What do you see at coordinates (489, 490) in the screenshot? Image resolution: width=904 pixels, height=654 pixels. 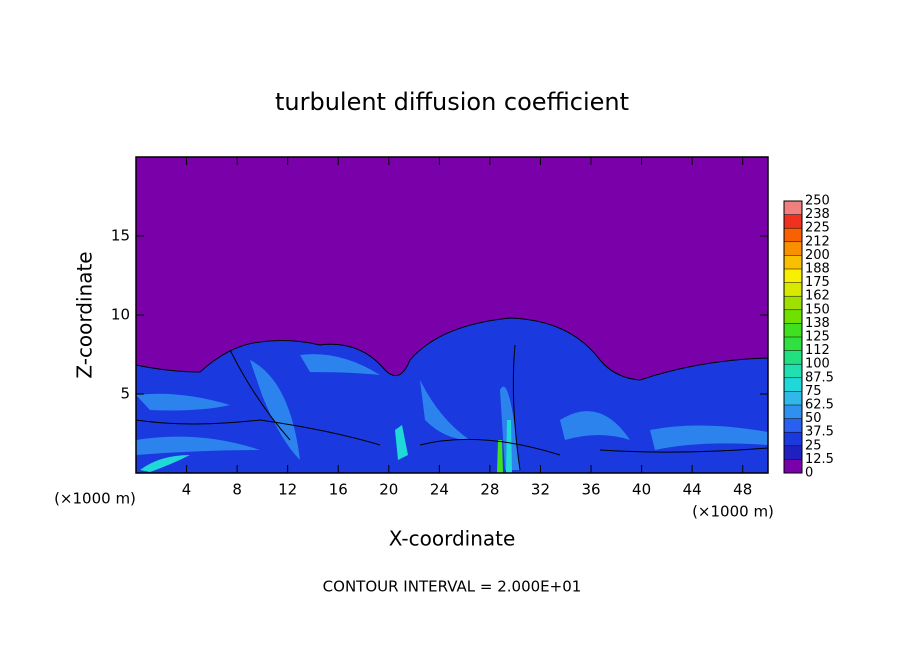 I see `x-tick-label: 28` at bounding box center [489, 490].